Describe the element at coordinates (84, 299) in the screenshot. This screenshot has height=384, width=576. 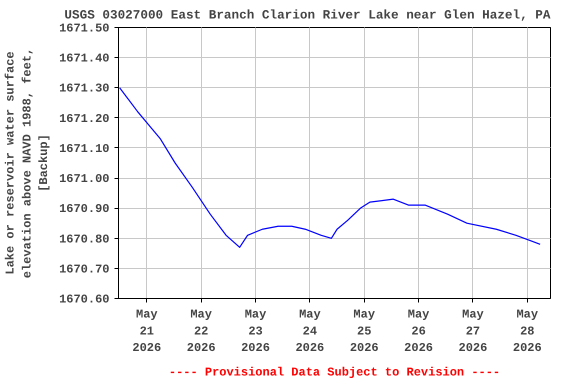
I see `y-tick-label: 1670.60` at that location.